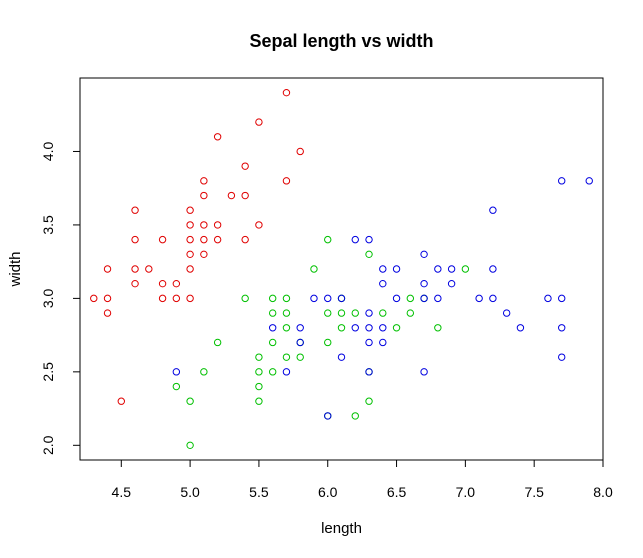 The height and width of the screenshot is (558, 643). Describe the element at coordinates (534, 492) in the screenshot. I see `x-tick-label: 7.5` at that location.